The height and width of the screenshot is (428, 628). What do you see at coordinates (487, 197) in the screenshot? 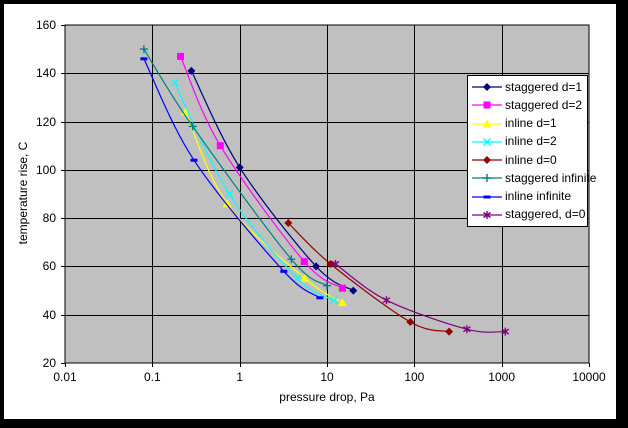
I see `legend-marker-dash` at bounding box center [487, 197].